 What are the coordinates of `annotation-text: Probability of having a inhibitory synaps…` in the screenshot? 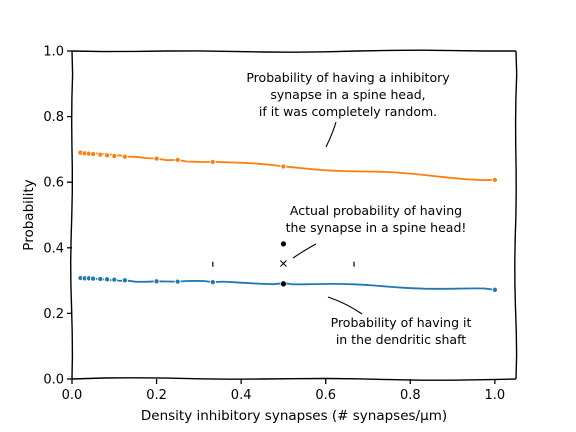 It's located at (348, 94).